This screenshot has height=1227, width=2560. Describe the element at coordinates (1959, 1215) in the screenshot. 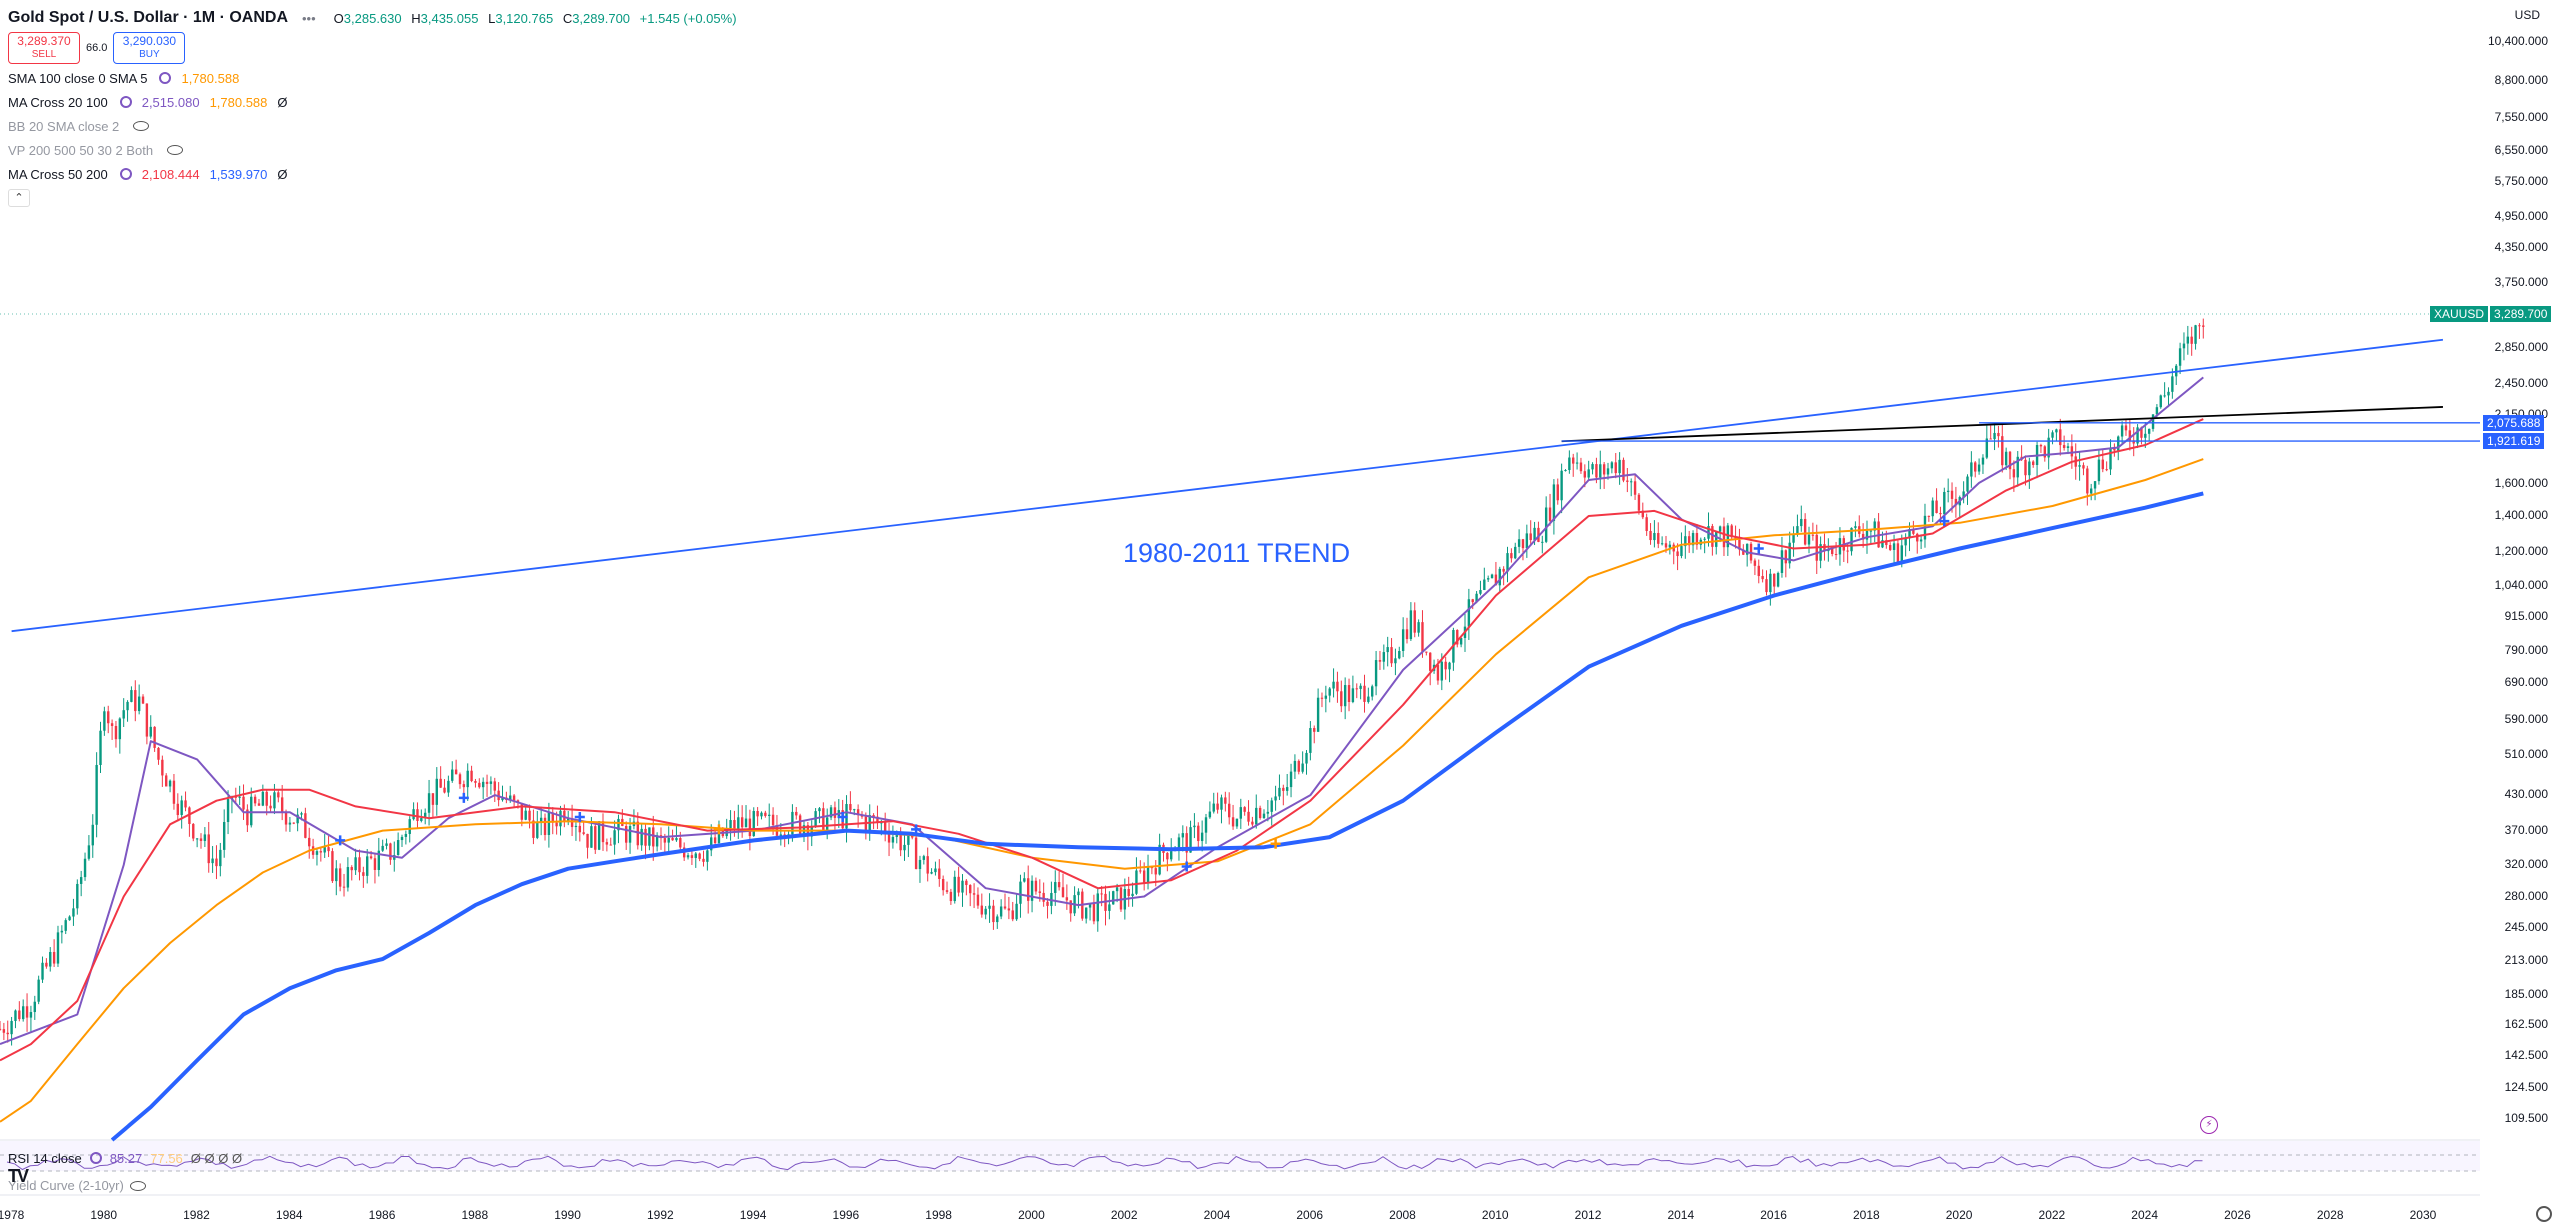

I see `time-tick-label: 2020` at that location.